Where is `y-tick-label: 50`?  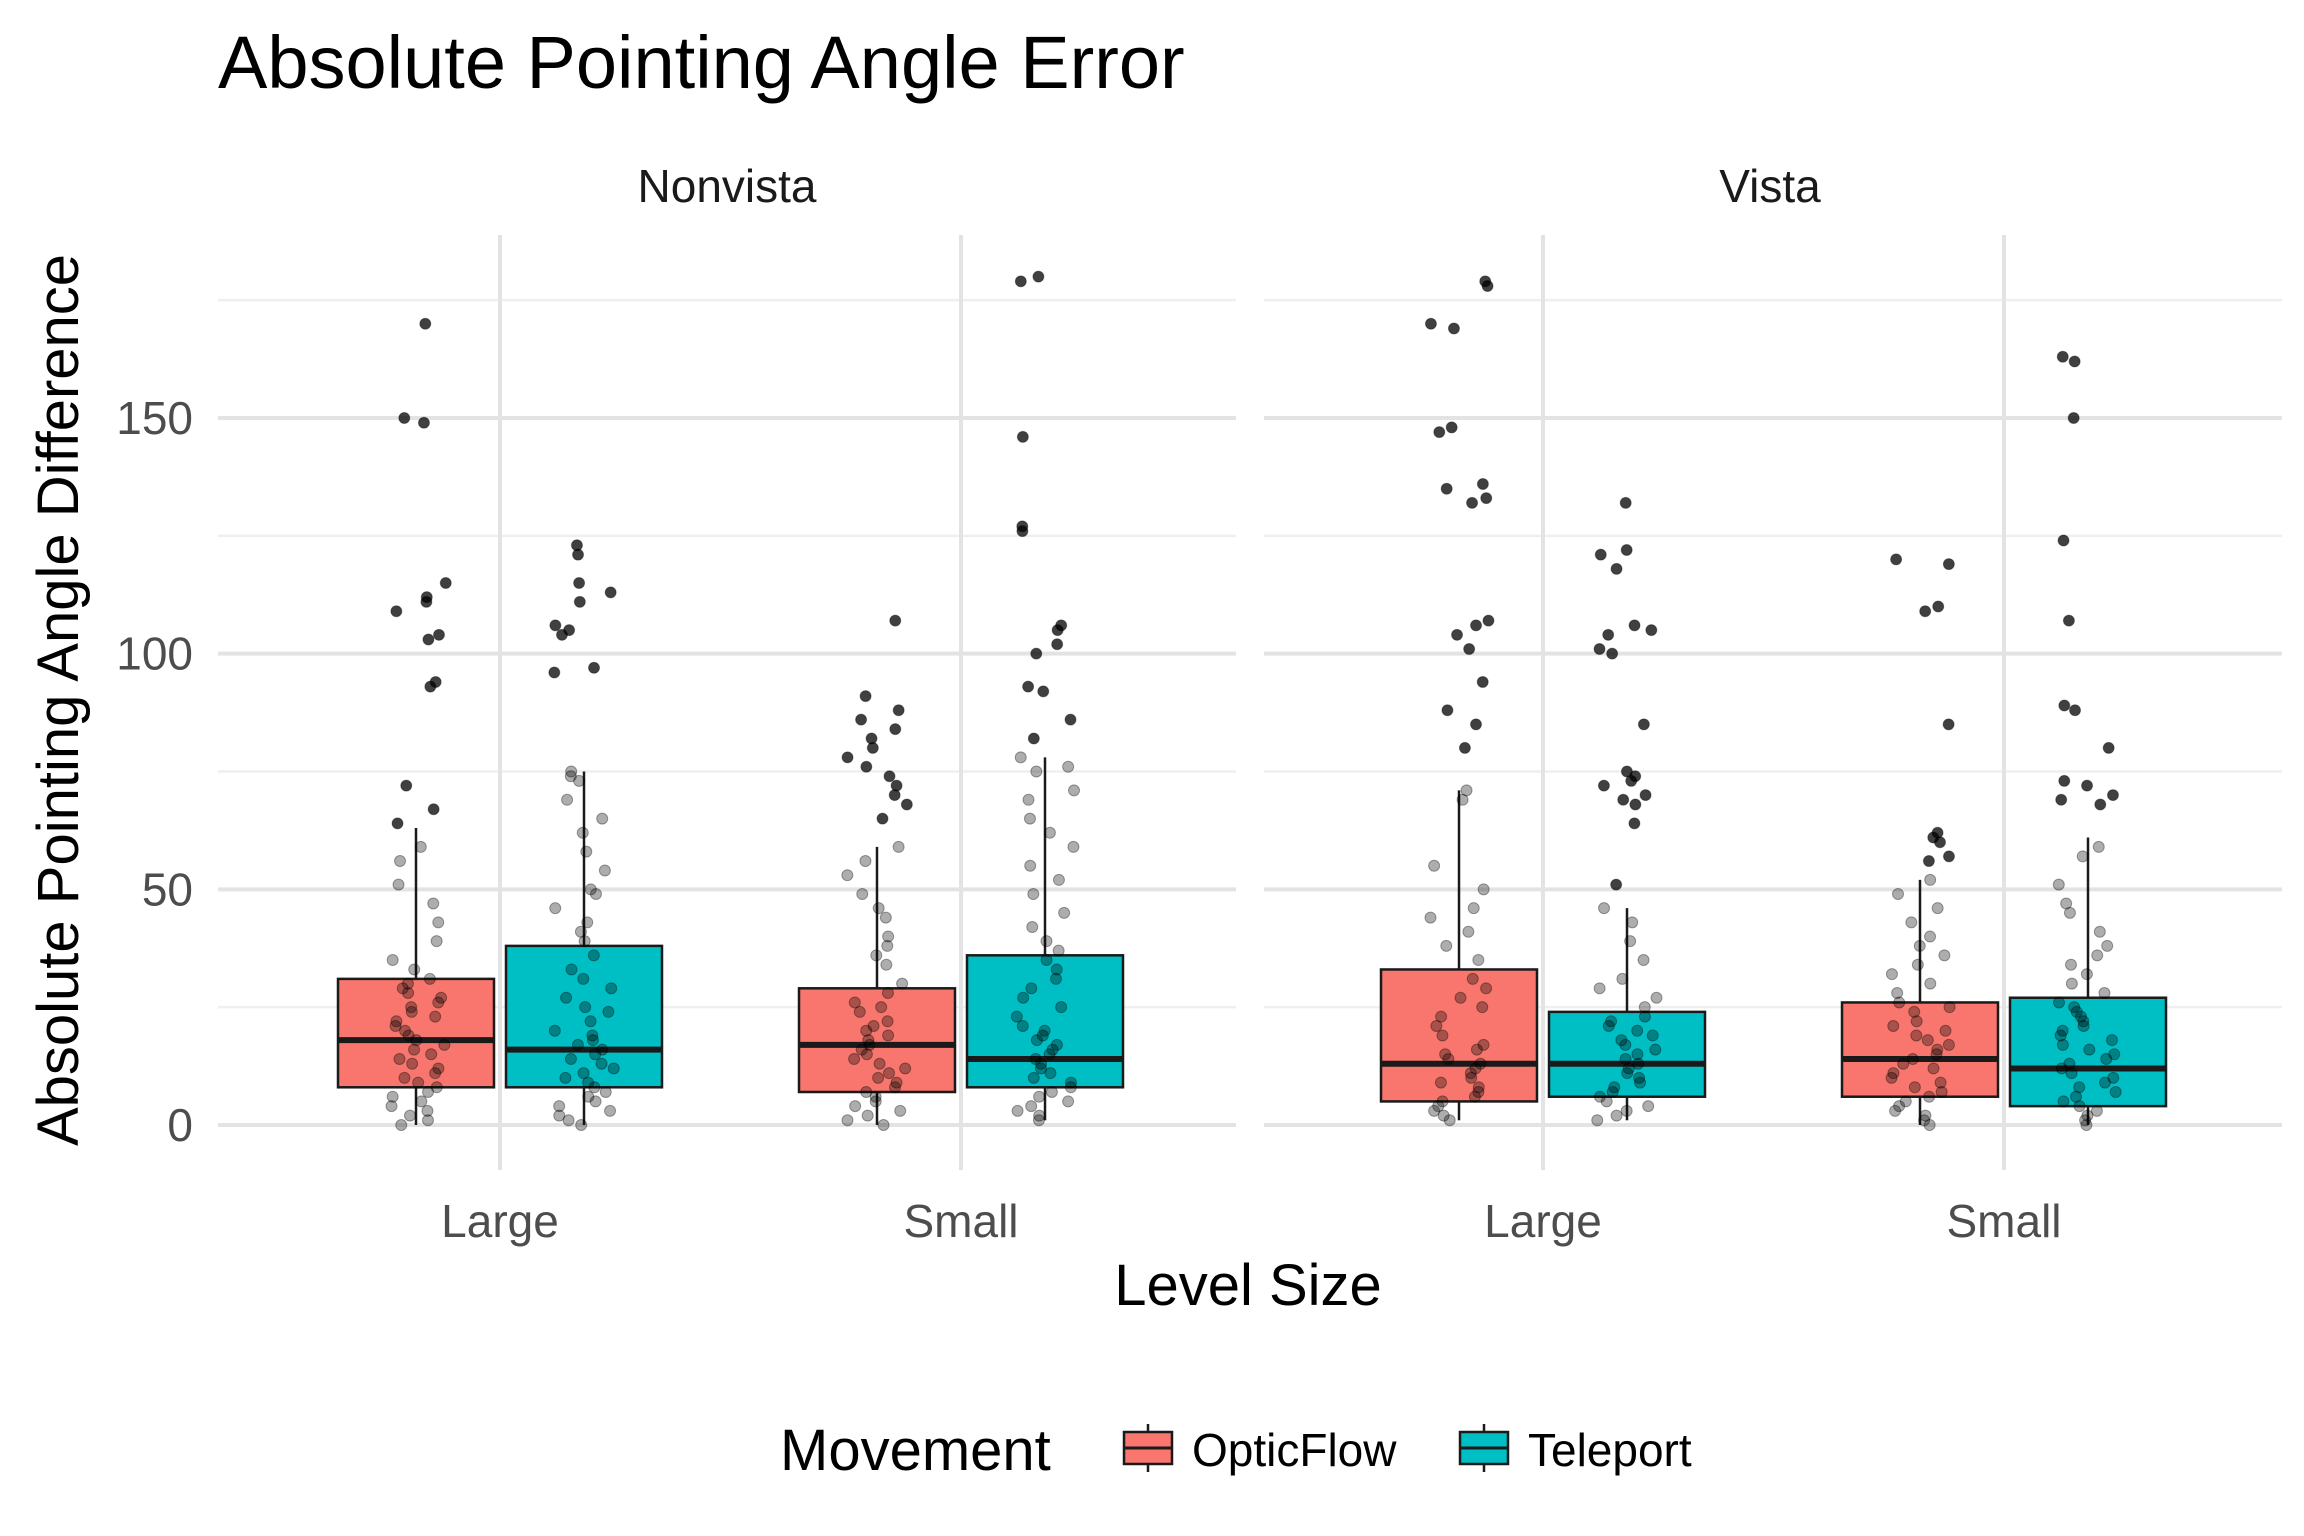
y-tick-label: 50 is located at coordinates (167, 889).